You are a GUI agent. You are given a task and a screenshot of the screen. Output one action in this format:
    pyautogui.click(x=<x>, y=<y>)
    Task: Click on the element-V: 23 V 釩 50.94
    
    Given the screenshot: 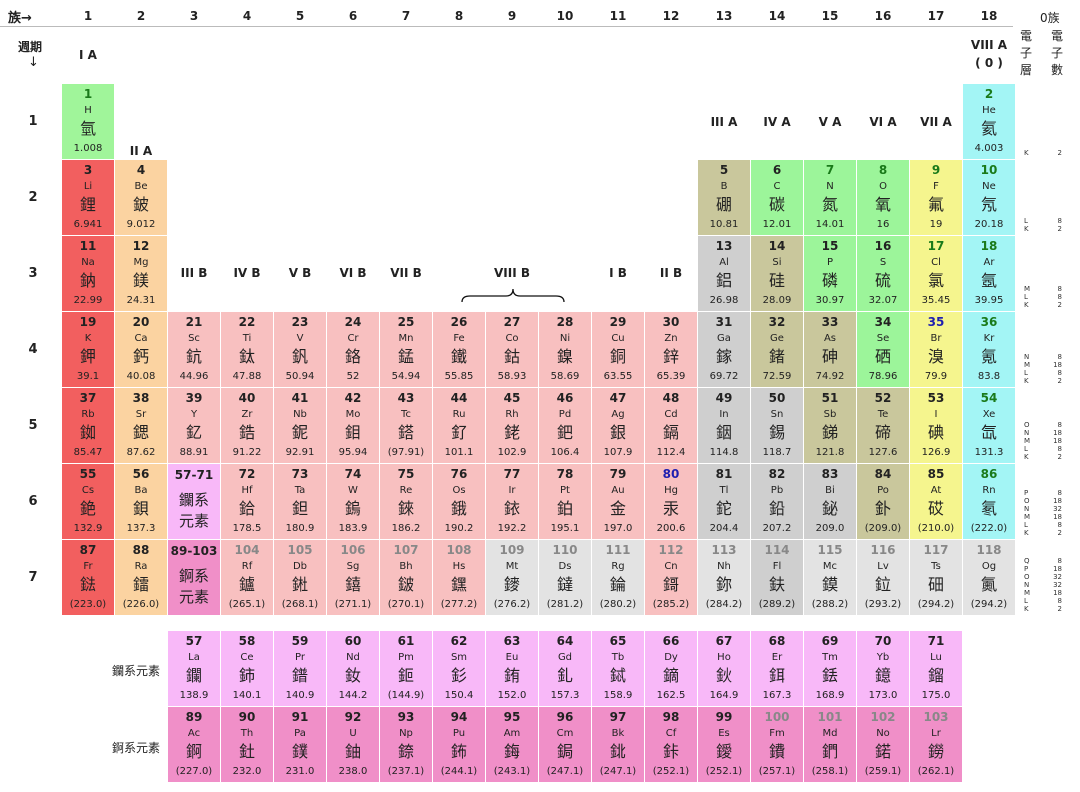 What is the action you would take?
    pyautogui.click(x=300, y=349)
    